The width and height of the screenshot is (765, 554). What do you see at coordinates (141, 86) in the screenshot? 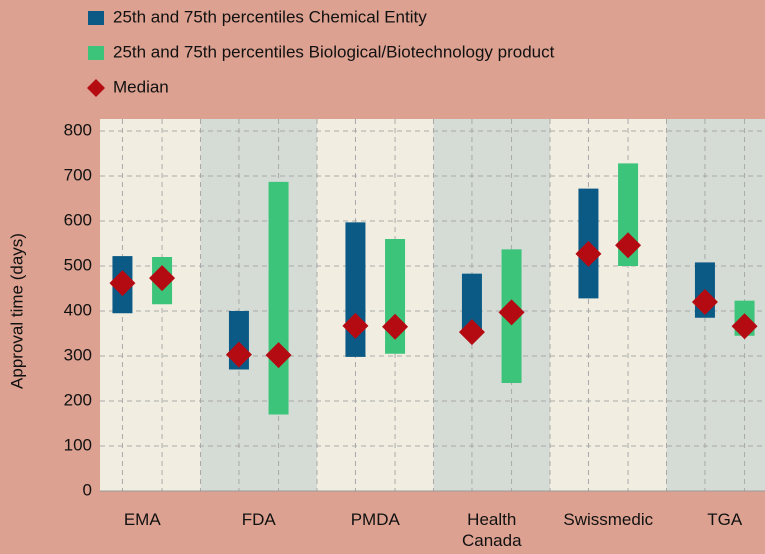
I see `legend-label: Median` at bounding box center [141, 86].